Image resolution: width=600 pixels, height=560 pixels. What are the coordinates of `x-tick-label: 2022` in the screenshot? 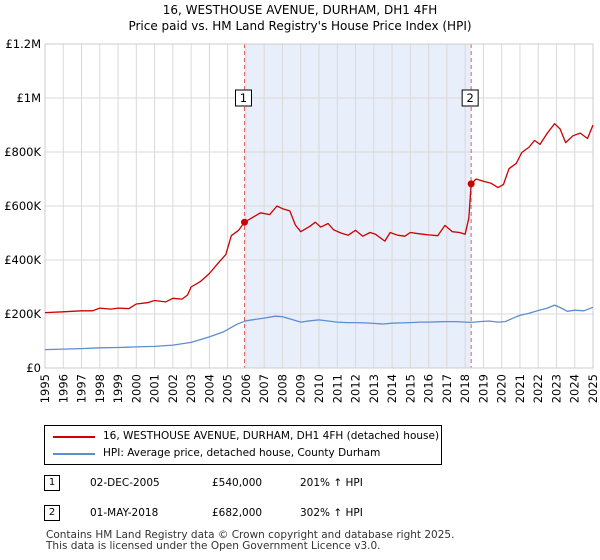 It's located at (538, 388).